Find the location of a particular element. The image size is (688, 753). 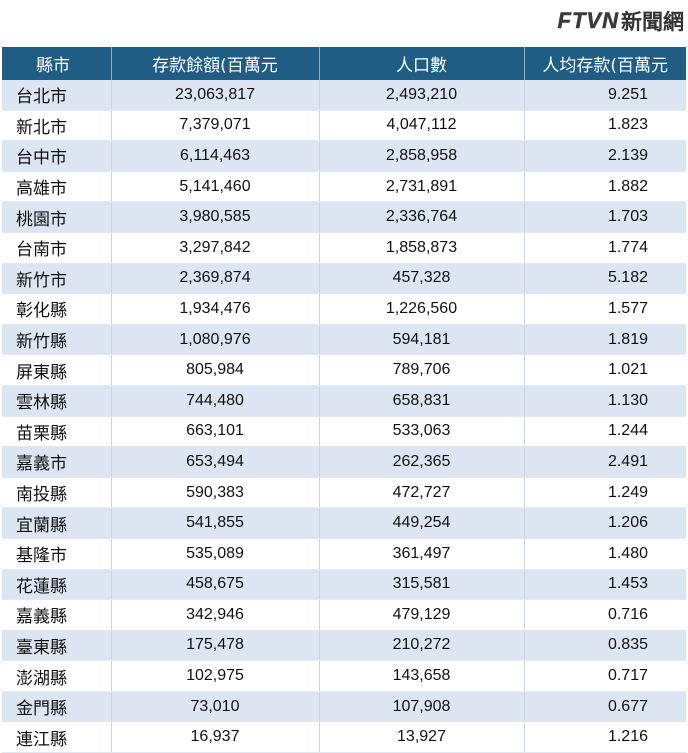

table-row: 臺東縣 175,478 210,272 0.835 is located at coordinates (344, 646).